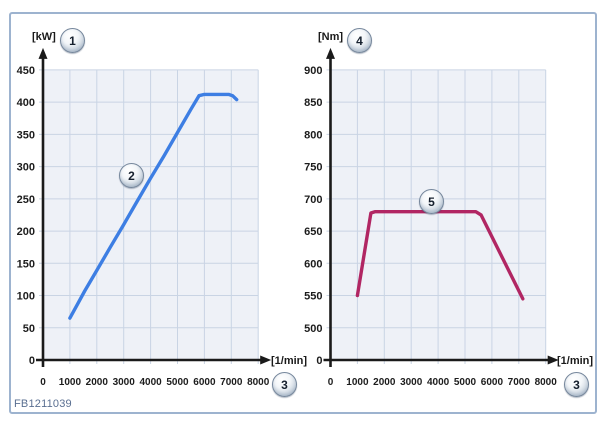  Describe the element at coordinates (72, 40) in the screenshot. I see `callout-badge-1: 1` at that location.